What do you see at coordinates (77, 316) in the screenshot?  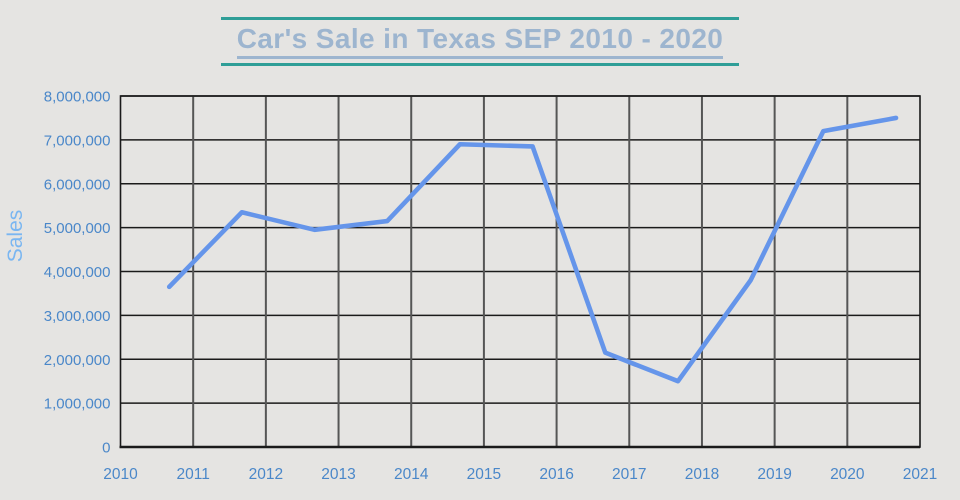 I see `y-tick-label: 3,000,000` at bounding box center [77, 316].